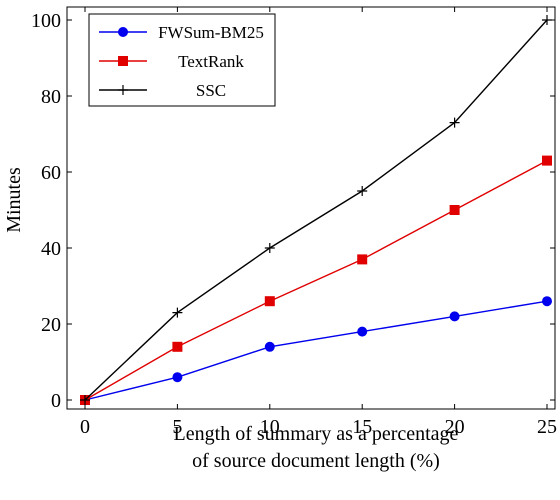 The image size is (560, 500). What do you see at coordinates (211, 61) in the screenshot?
I see `legend-label-TextRank: TextRank` at bounding box center [211, 61].